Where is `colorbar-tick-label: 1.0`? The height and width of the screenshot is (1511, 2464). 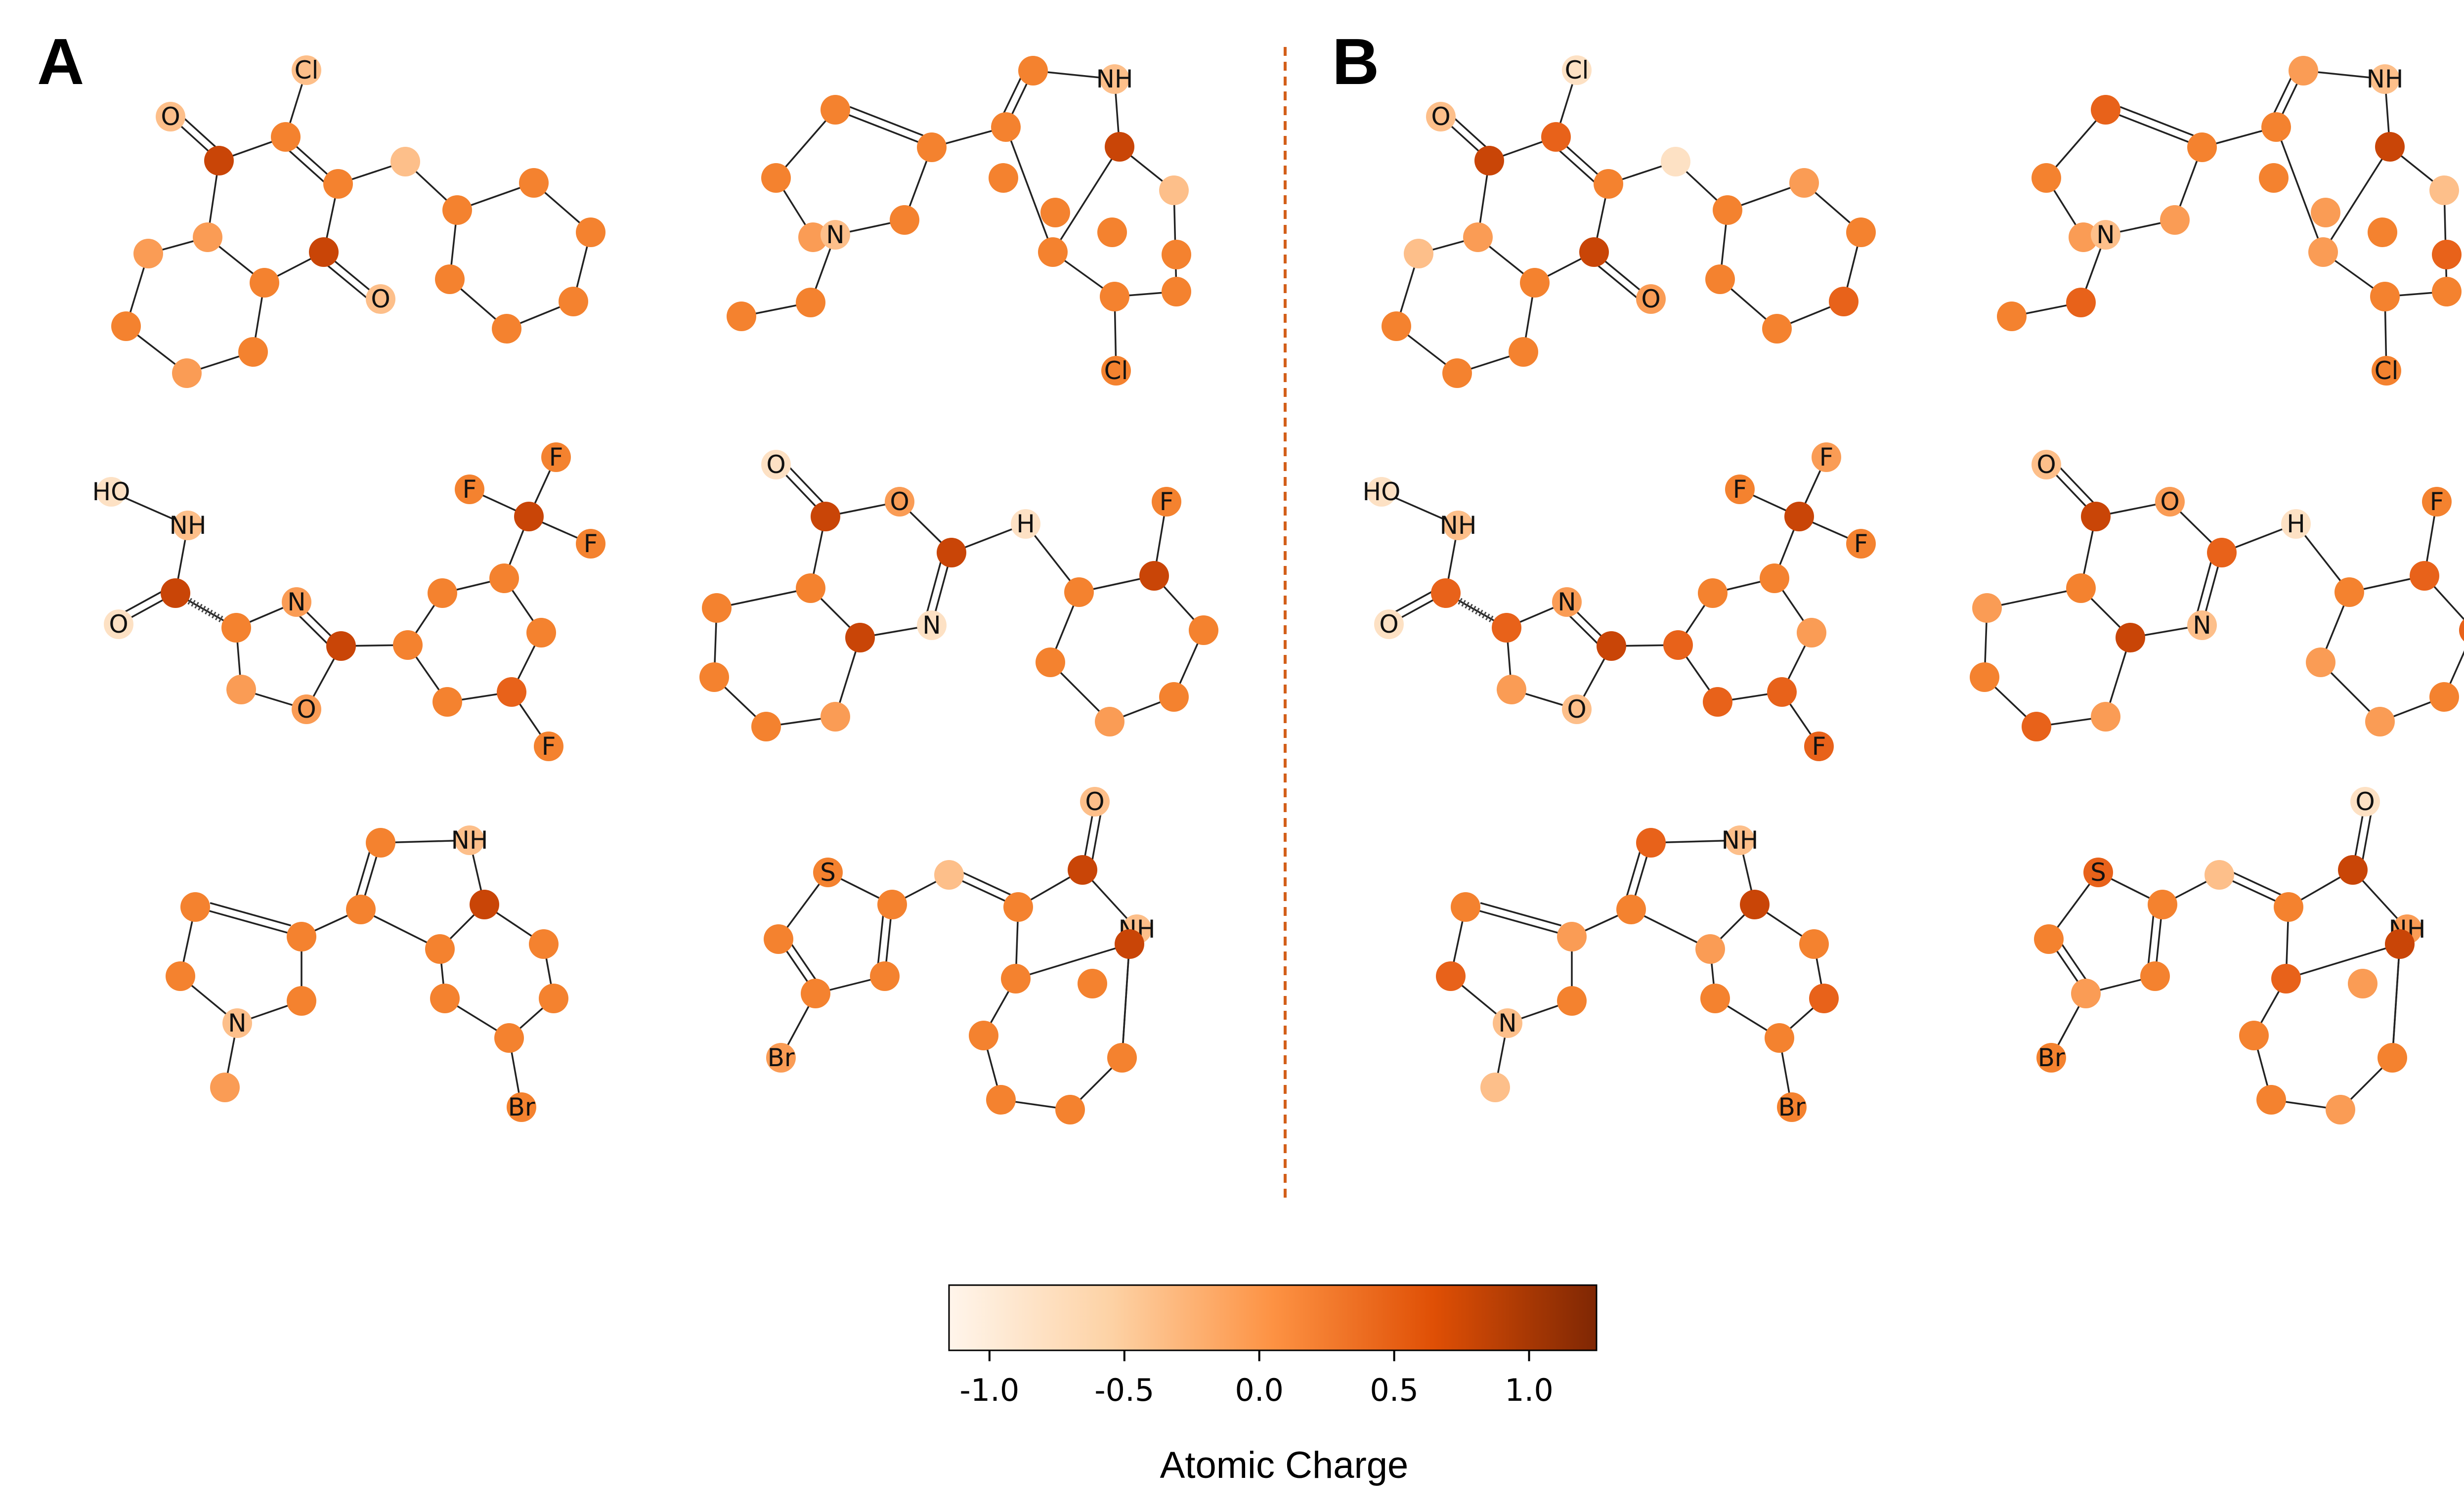 colorbar-tick-label: 1.0 is located at coordinates (1530, 1390).